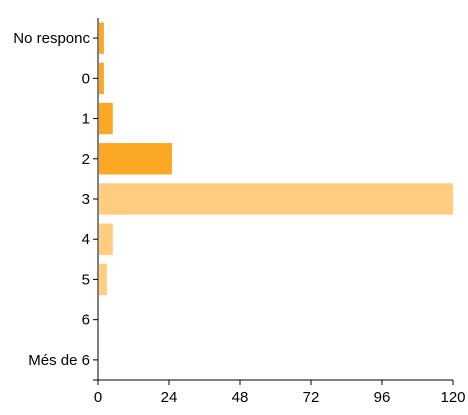 The width and height of the screenshot is (468, 415). I want to click on y-tick-label-1: 0, so click(86, 78).